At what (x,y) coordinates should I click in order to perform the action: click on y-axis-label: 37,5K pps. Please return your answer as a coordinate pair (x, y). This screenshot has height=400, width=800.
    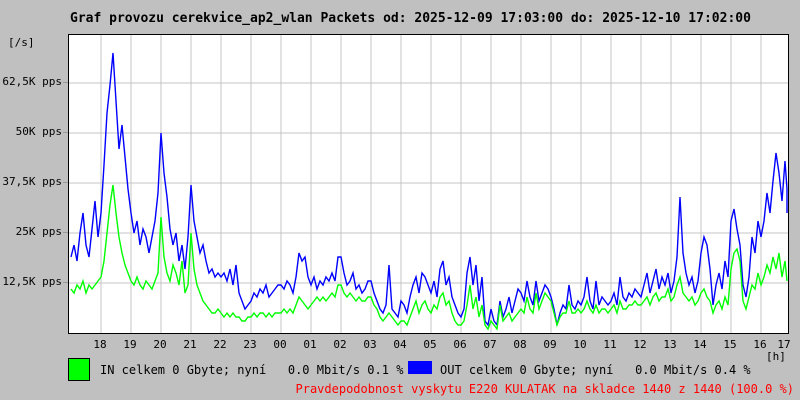
    Looking at the image, I should click on (32, 181).